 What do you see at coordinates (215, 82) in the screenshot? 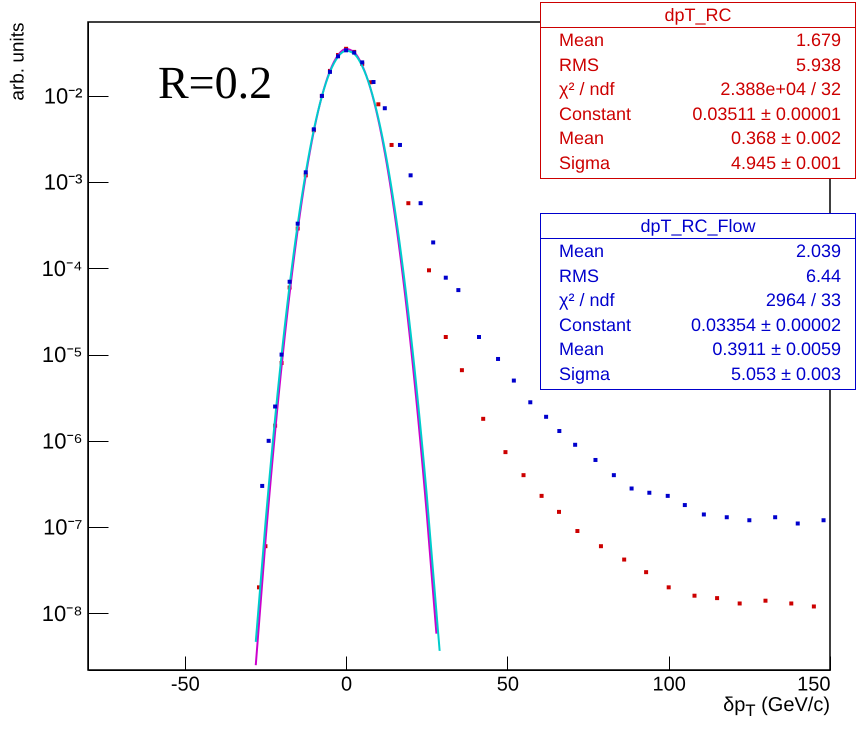
I see `annotation: R=0.2` at bounding box center [215, 82].